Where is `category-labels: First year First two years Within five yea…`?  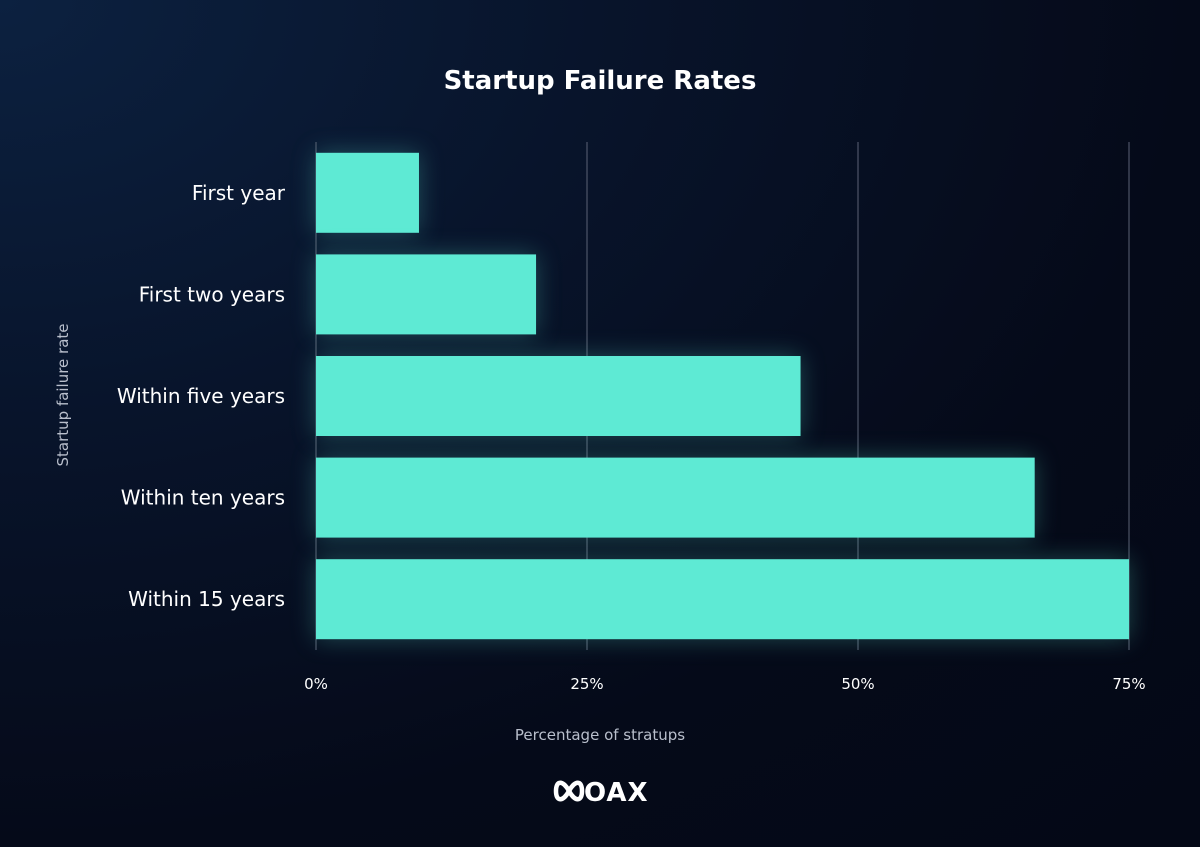 category-labels: First year First two years Within five yea… is located at coordinates (201, 396).